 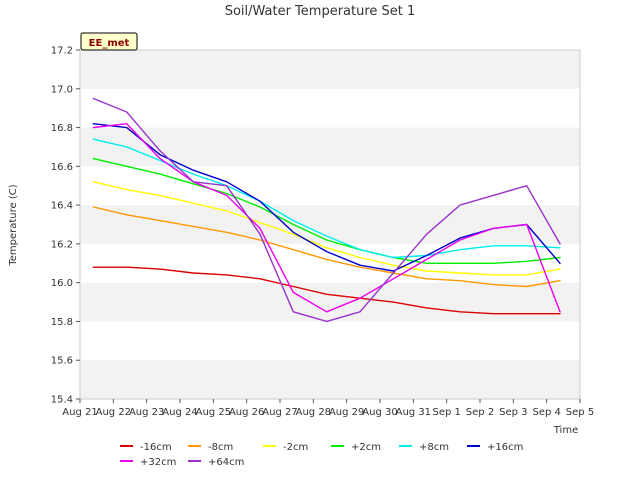 I want to click on x-tick-label: Aug 23, so click(x=146, y=412).